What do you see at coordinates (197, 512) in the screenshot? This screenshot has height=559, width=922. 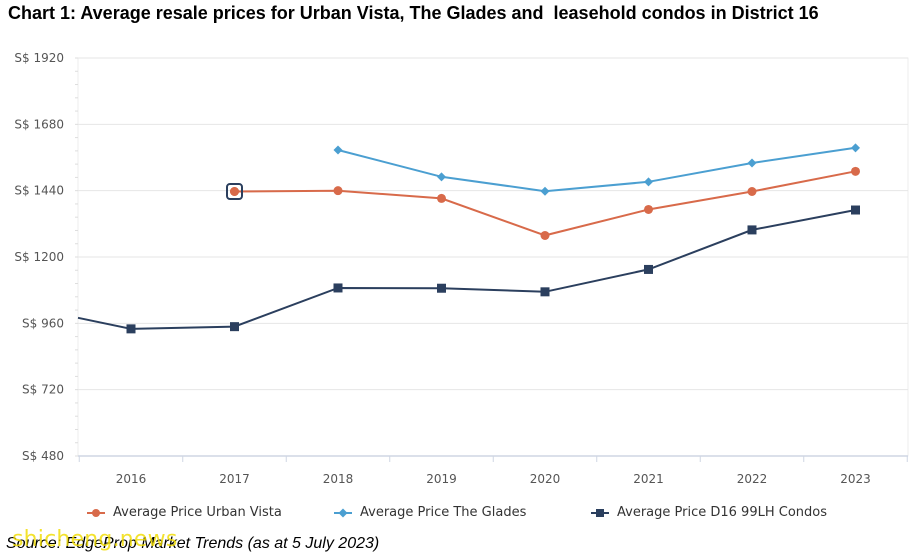 I see `legend-urban-vista-label: Average Price Urban Vista` at bounding box center [197, 512].